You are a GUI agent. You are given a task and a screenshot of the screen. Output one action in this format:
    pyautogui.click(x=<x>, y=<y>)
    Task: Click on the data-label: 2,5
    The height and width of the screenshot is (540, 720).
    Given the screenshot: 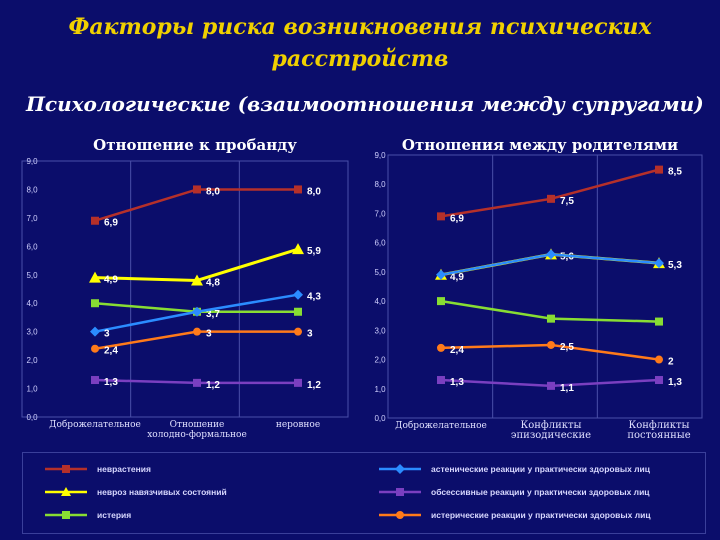 What is the action you would take?
    pyautogui.click(x=567, y=347)
    